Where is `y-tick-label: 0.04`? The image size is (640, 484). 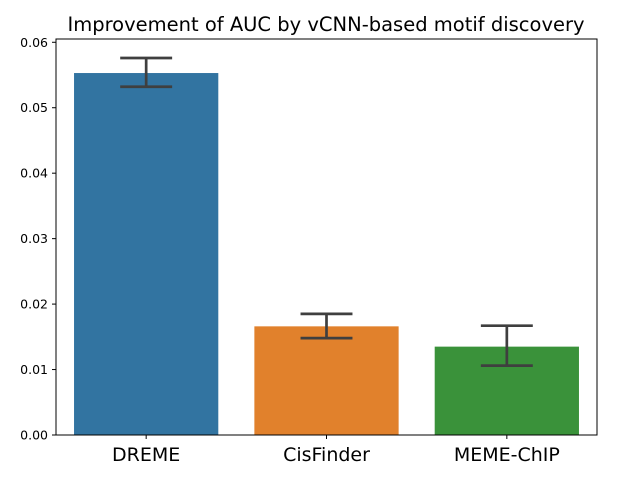
y-tick-label: 0.04 is located at coordinates (34, 173).